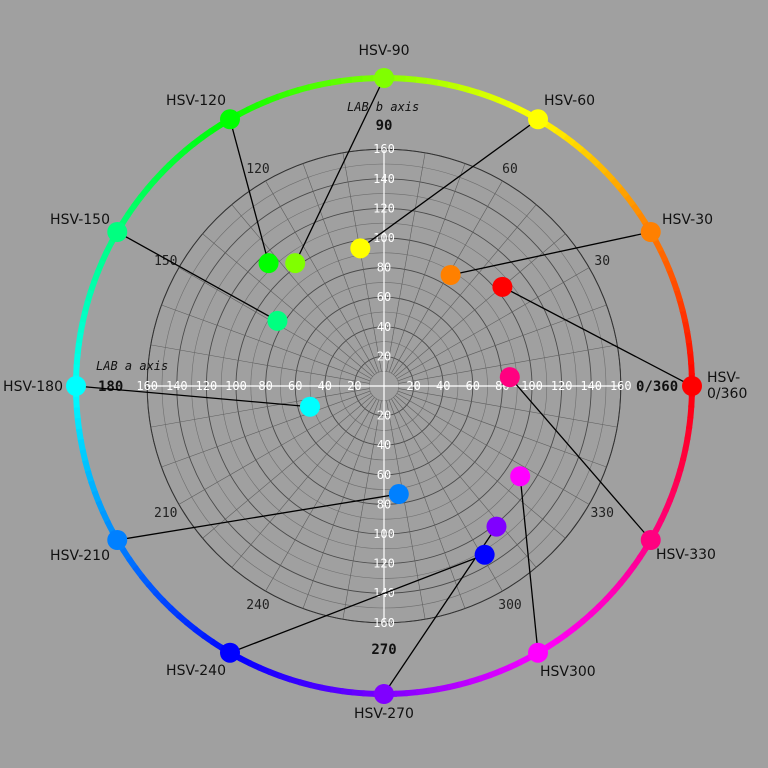 Image resolution: width=768 pixels, height=768 pixels. I want to click on angle-label: 0/360, so click(657, 387).